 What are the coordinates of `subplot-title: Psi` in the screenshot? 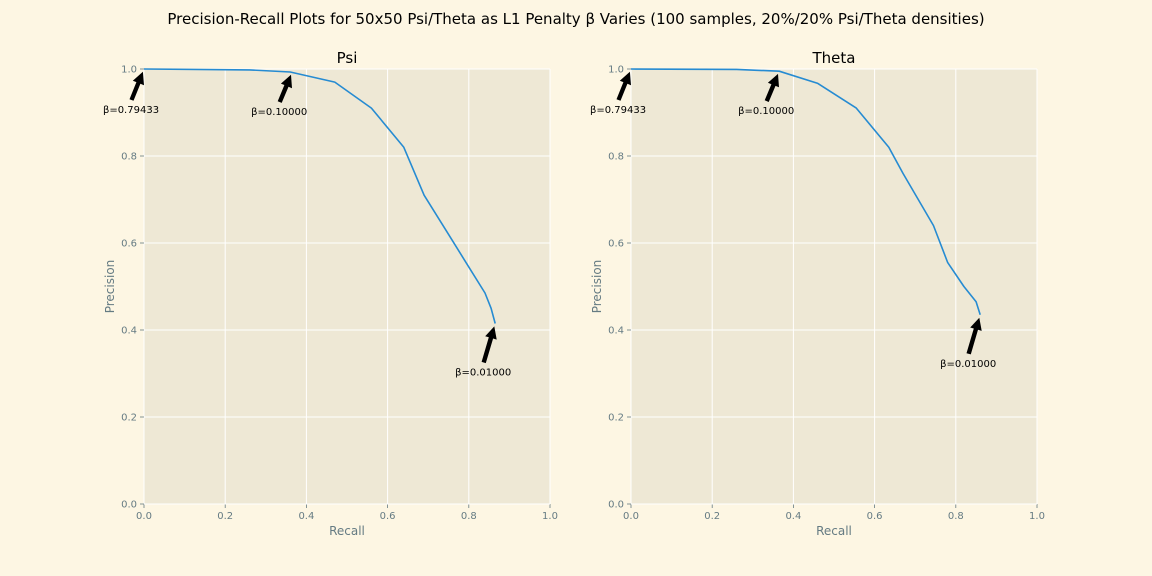 It's located at (347, 58).